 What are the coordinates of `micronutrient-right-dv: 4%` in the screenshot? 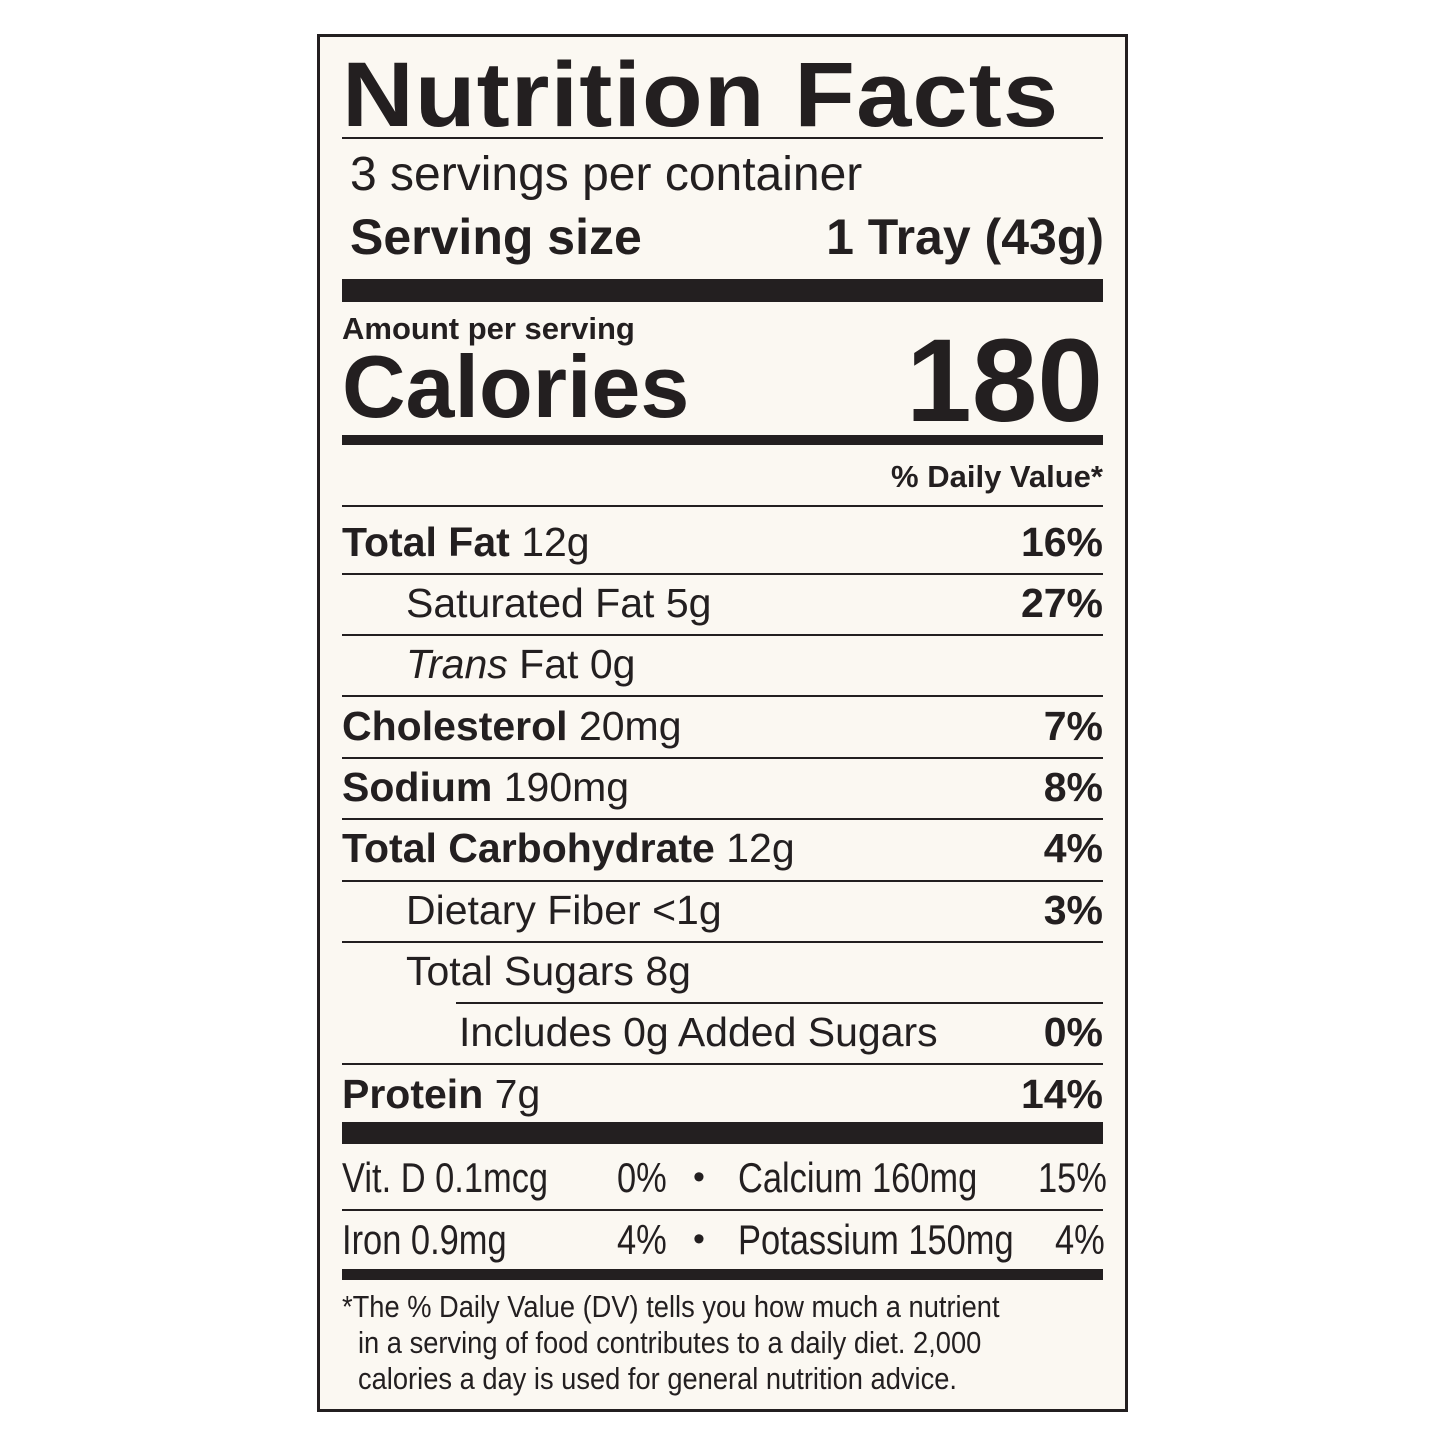 It's located at (1080, 1239).